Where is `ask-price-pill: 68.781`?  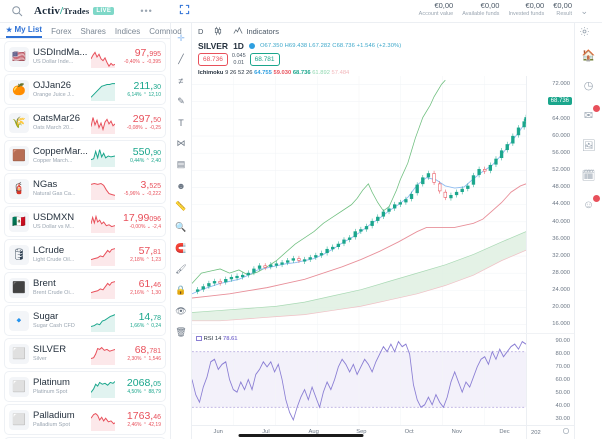 ask-price-pill: 68.781 is located at coordinates (264, 60).